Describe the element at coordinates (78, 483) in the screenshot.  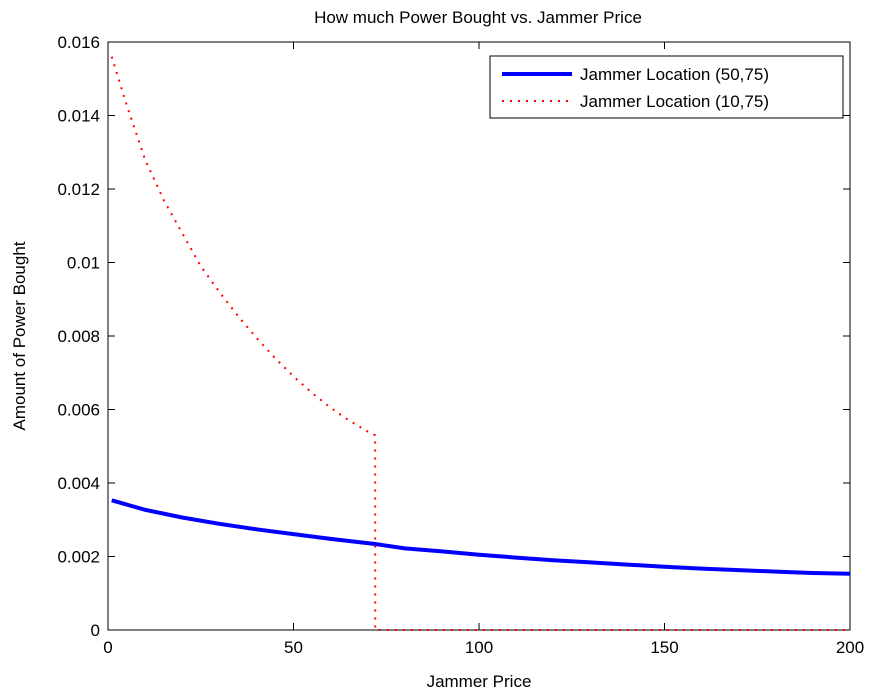
I see `y-tick-label: 0.004` at that location.